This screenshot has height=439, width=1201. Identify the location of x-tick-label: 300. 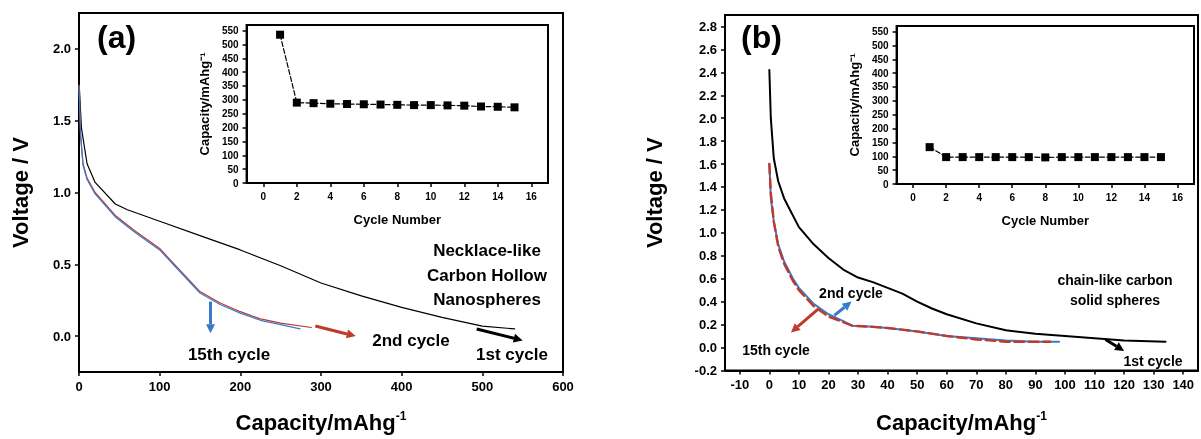
(321, 386).